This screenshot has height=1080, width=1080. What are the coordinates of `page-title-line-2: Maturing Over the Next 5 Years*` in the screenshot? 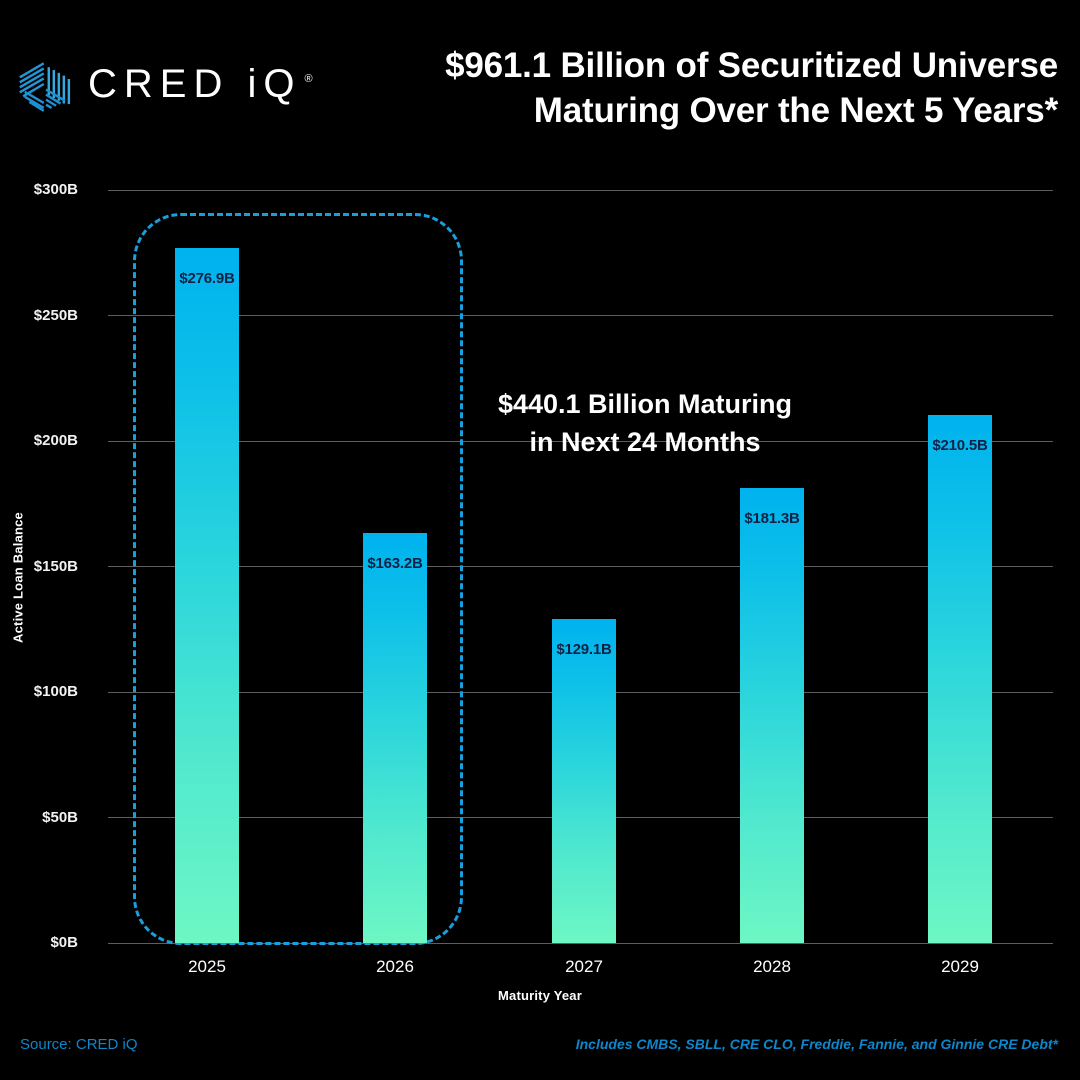 It's located at (795, 110).